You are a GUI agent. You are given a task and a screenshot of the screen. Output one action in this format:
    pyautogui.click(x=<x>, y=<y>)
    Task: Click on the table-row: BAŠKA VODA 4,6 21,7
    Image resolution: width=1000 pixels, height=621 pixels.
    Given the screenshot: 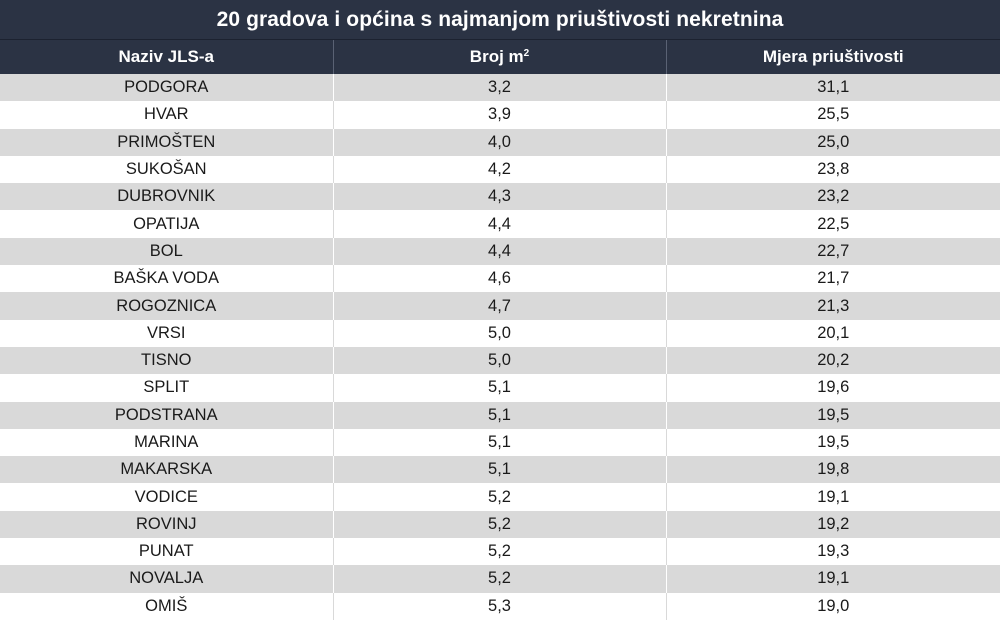 What is the action you would take?
    pyautogui.click(x=500, y=279)
    